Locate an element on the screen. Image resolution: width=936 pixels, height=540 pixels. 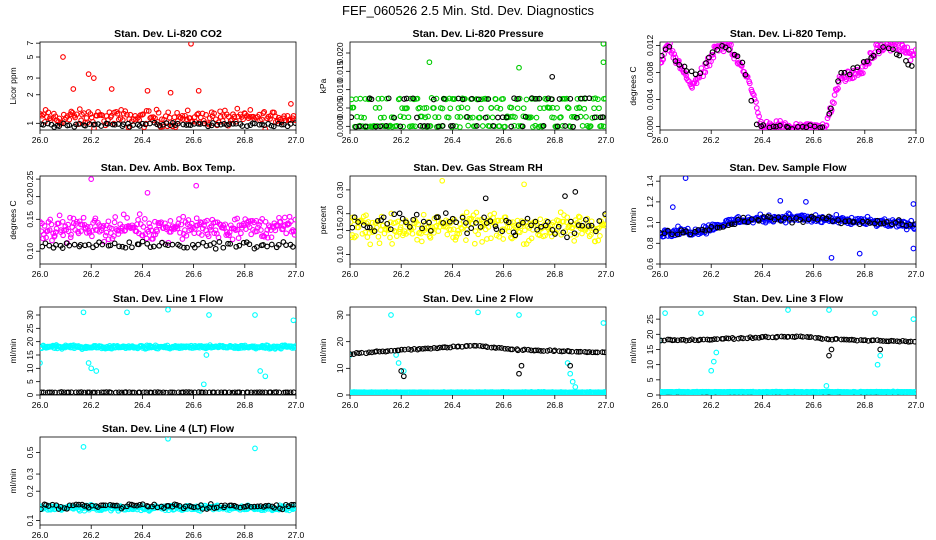
panel-title: Stan. Dev. Line 4 (LT) Flow is located at coordinates (168, 429).